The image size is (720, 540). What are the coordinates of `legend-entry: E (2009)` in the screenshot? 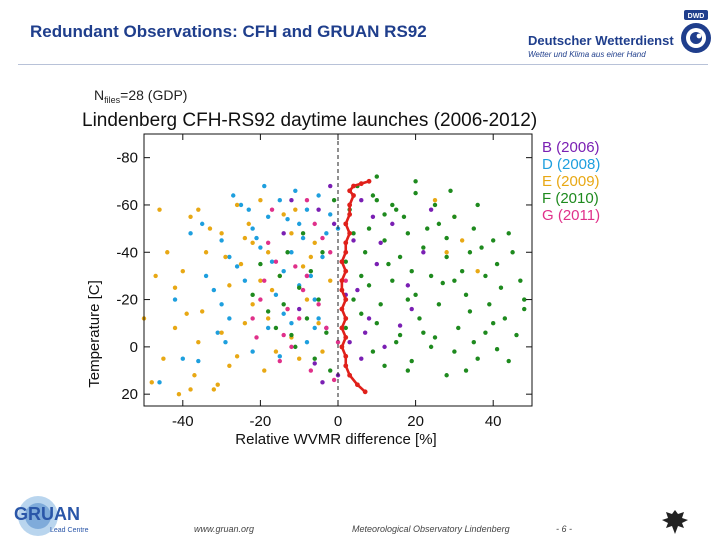 It's located at (571, 181).